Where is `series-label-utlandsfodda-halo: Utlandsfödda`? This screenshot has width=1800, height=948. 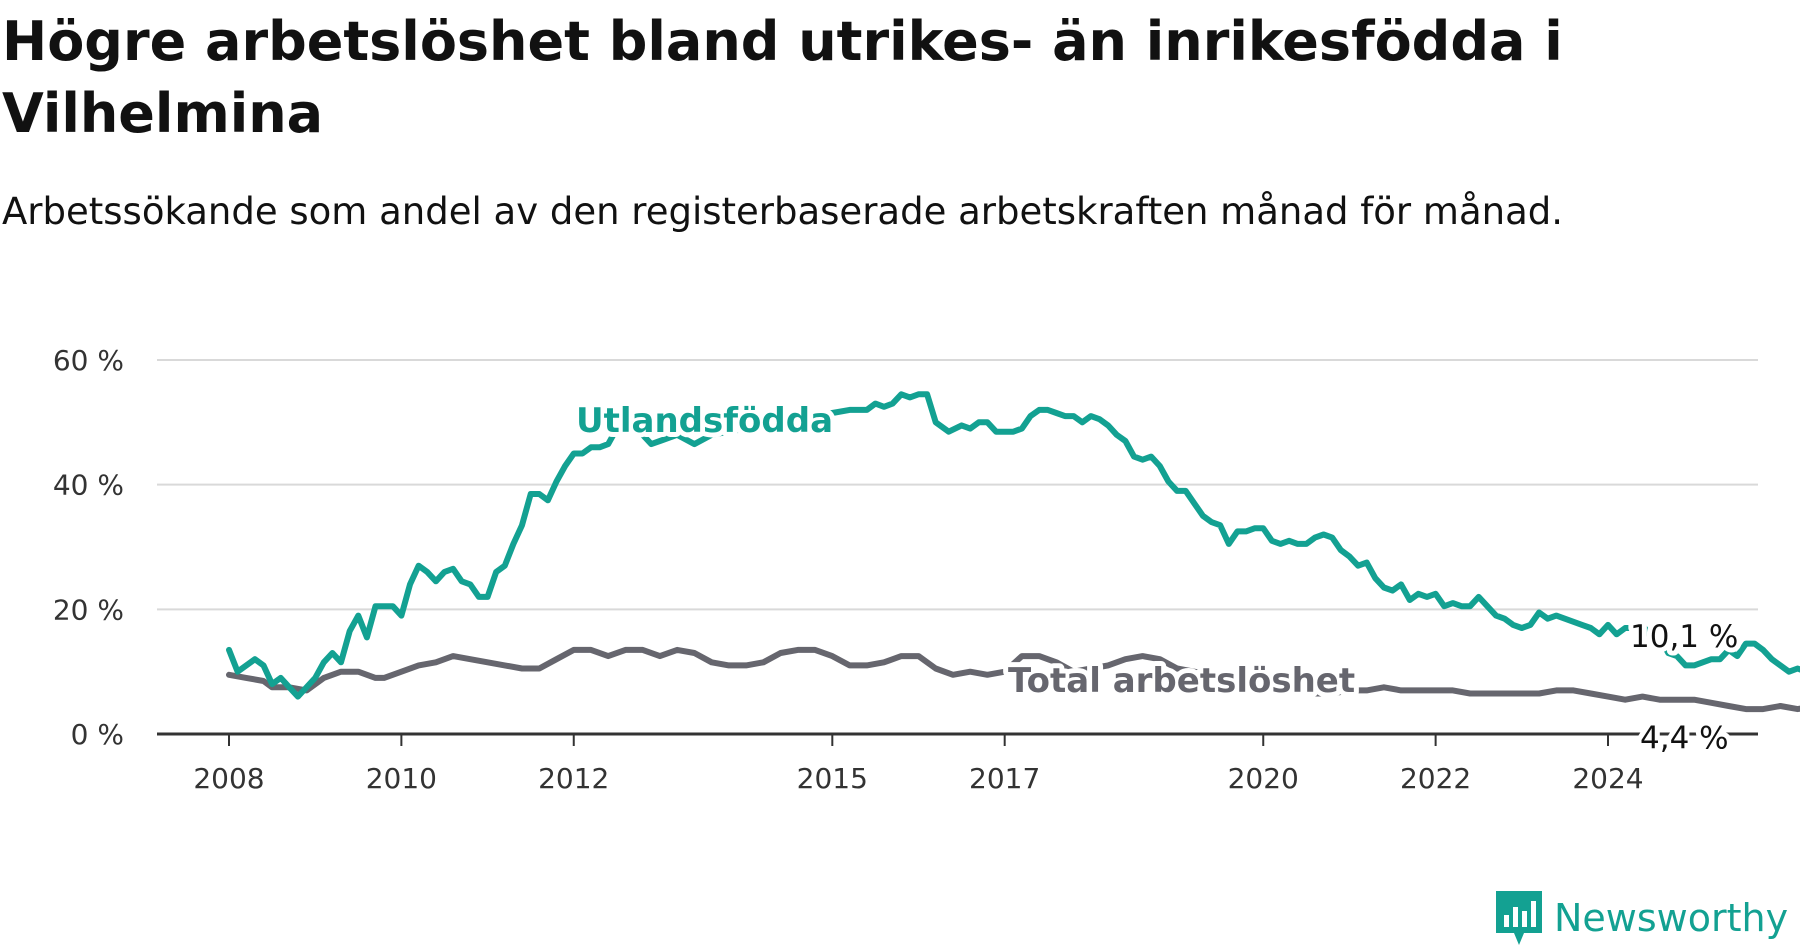 series-label-utlandsfodda-halo: Utlandsfödda is located at coordinates (704, 421).